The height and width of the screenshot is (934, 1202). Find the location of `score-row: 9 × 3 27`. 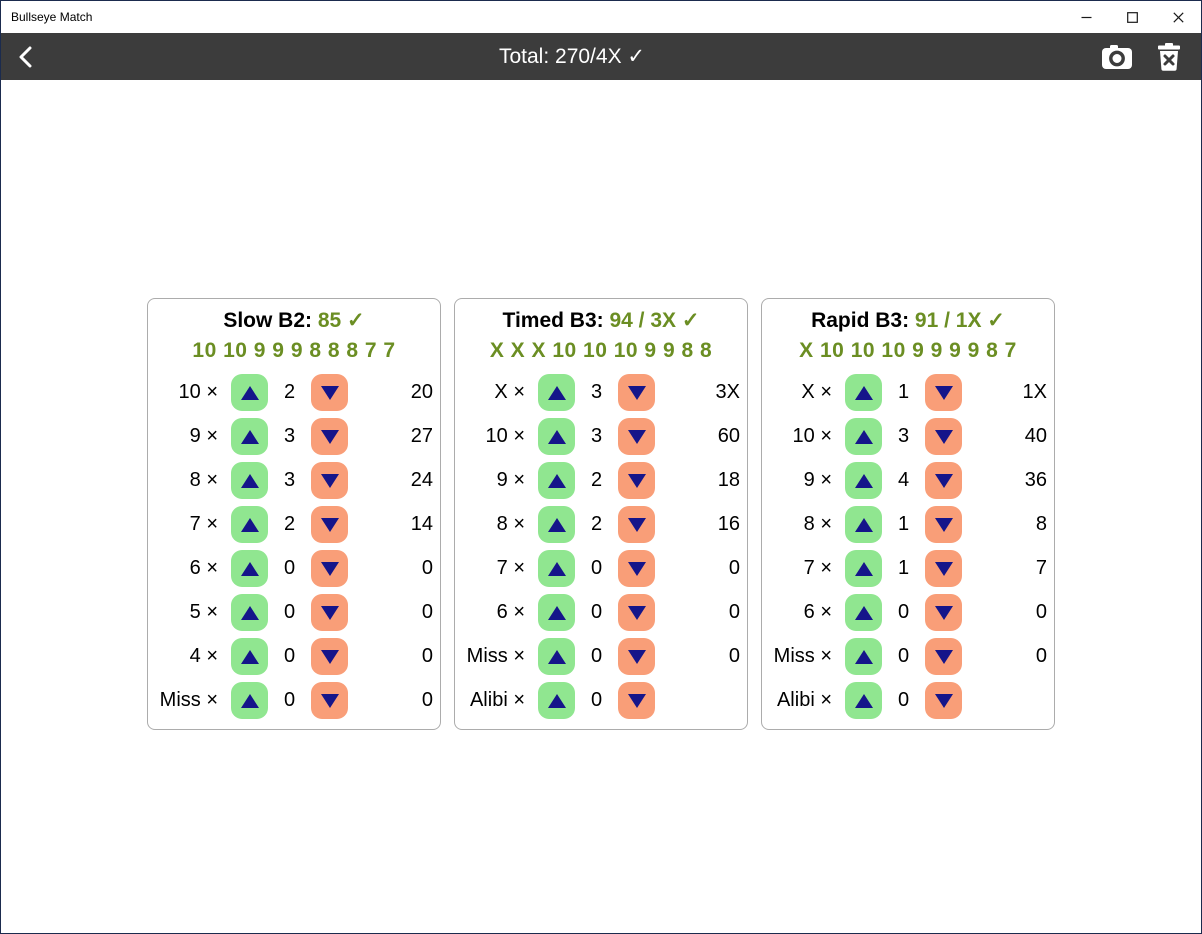

score-row: 9 × 3 27 is located at coordinates (294, 436).